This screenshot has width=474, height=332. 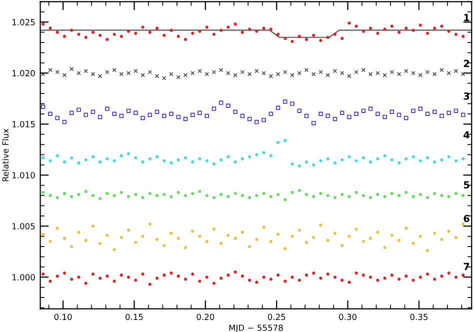 I want to click on series-label: 1, so click(x=467, y=18).